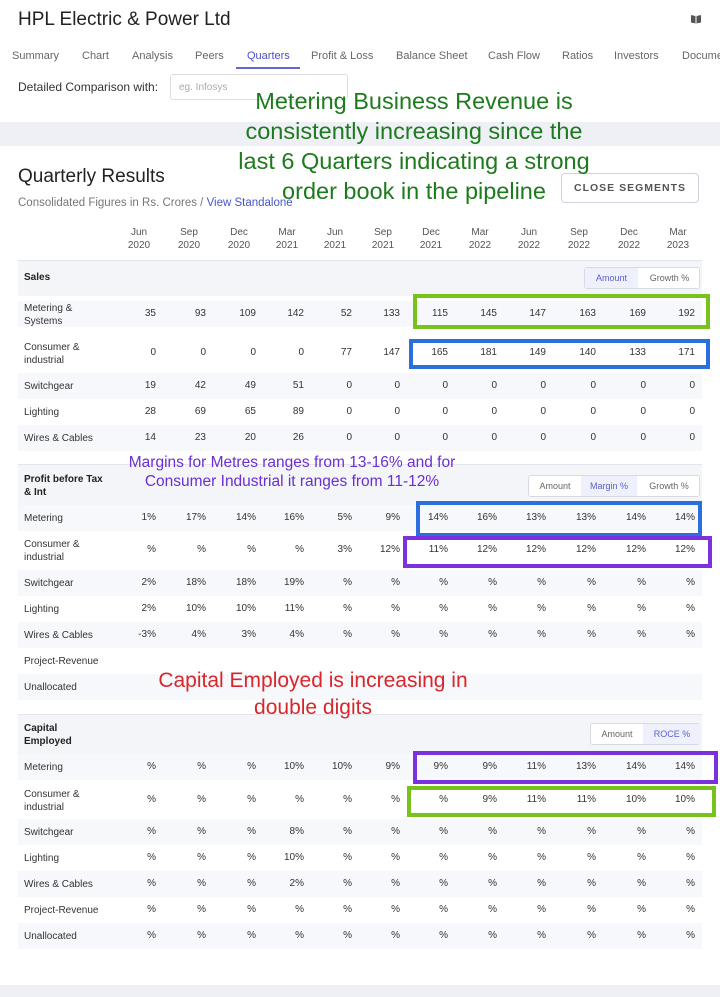 The height and width of the screenshot is (997, 720). What do you see at coordinates (432, 56) in the screenshot?
I see `tab-balance-sheet: Balance Sheet` at bounding box center [432, 56].